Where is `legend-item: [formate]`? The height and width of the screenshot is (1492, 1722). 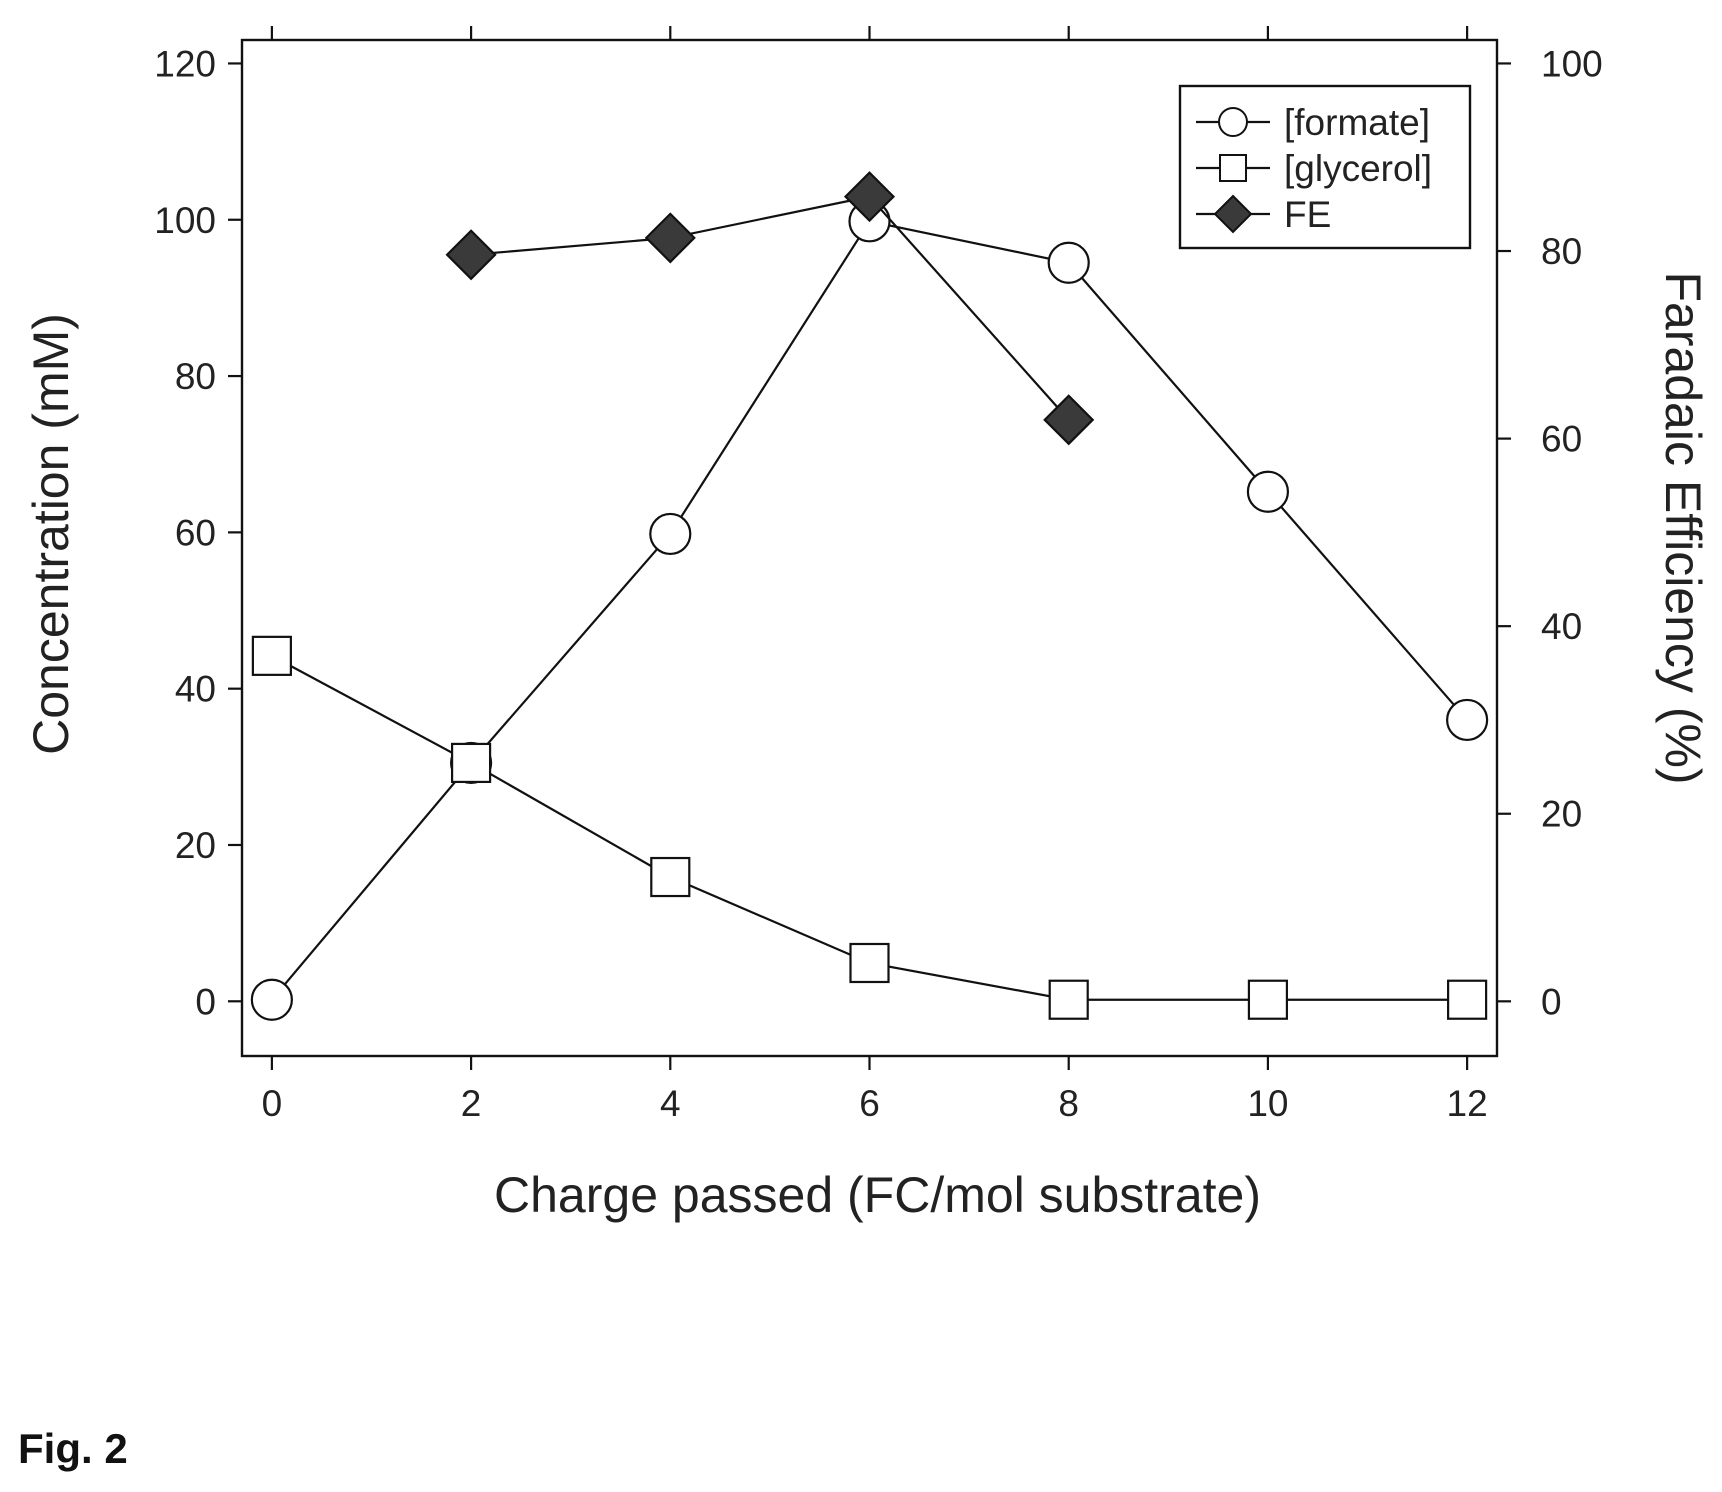
legend-item: [formate] is located at coordinates (1313, 122).